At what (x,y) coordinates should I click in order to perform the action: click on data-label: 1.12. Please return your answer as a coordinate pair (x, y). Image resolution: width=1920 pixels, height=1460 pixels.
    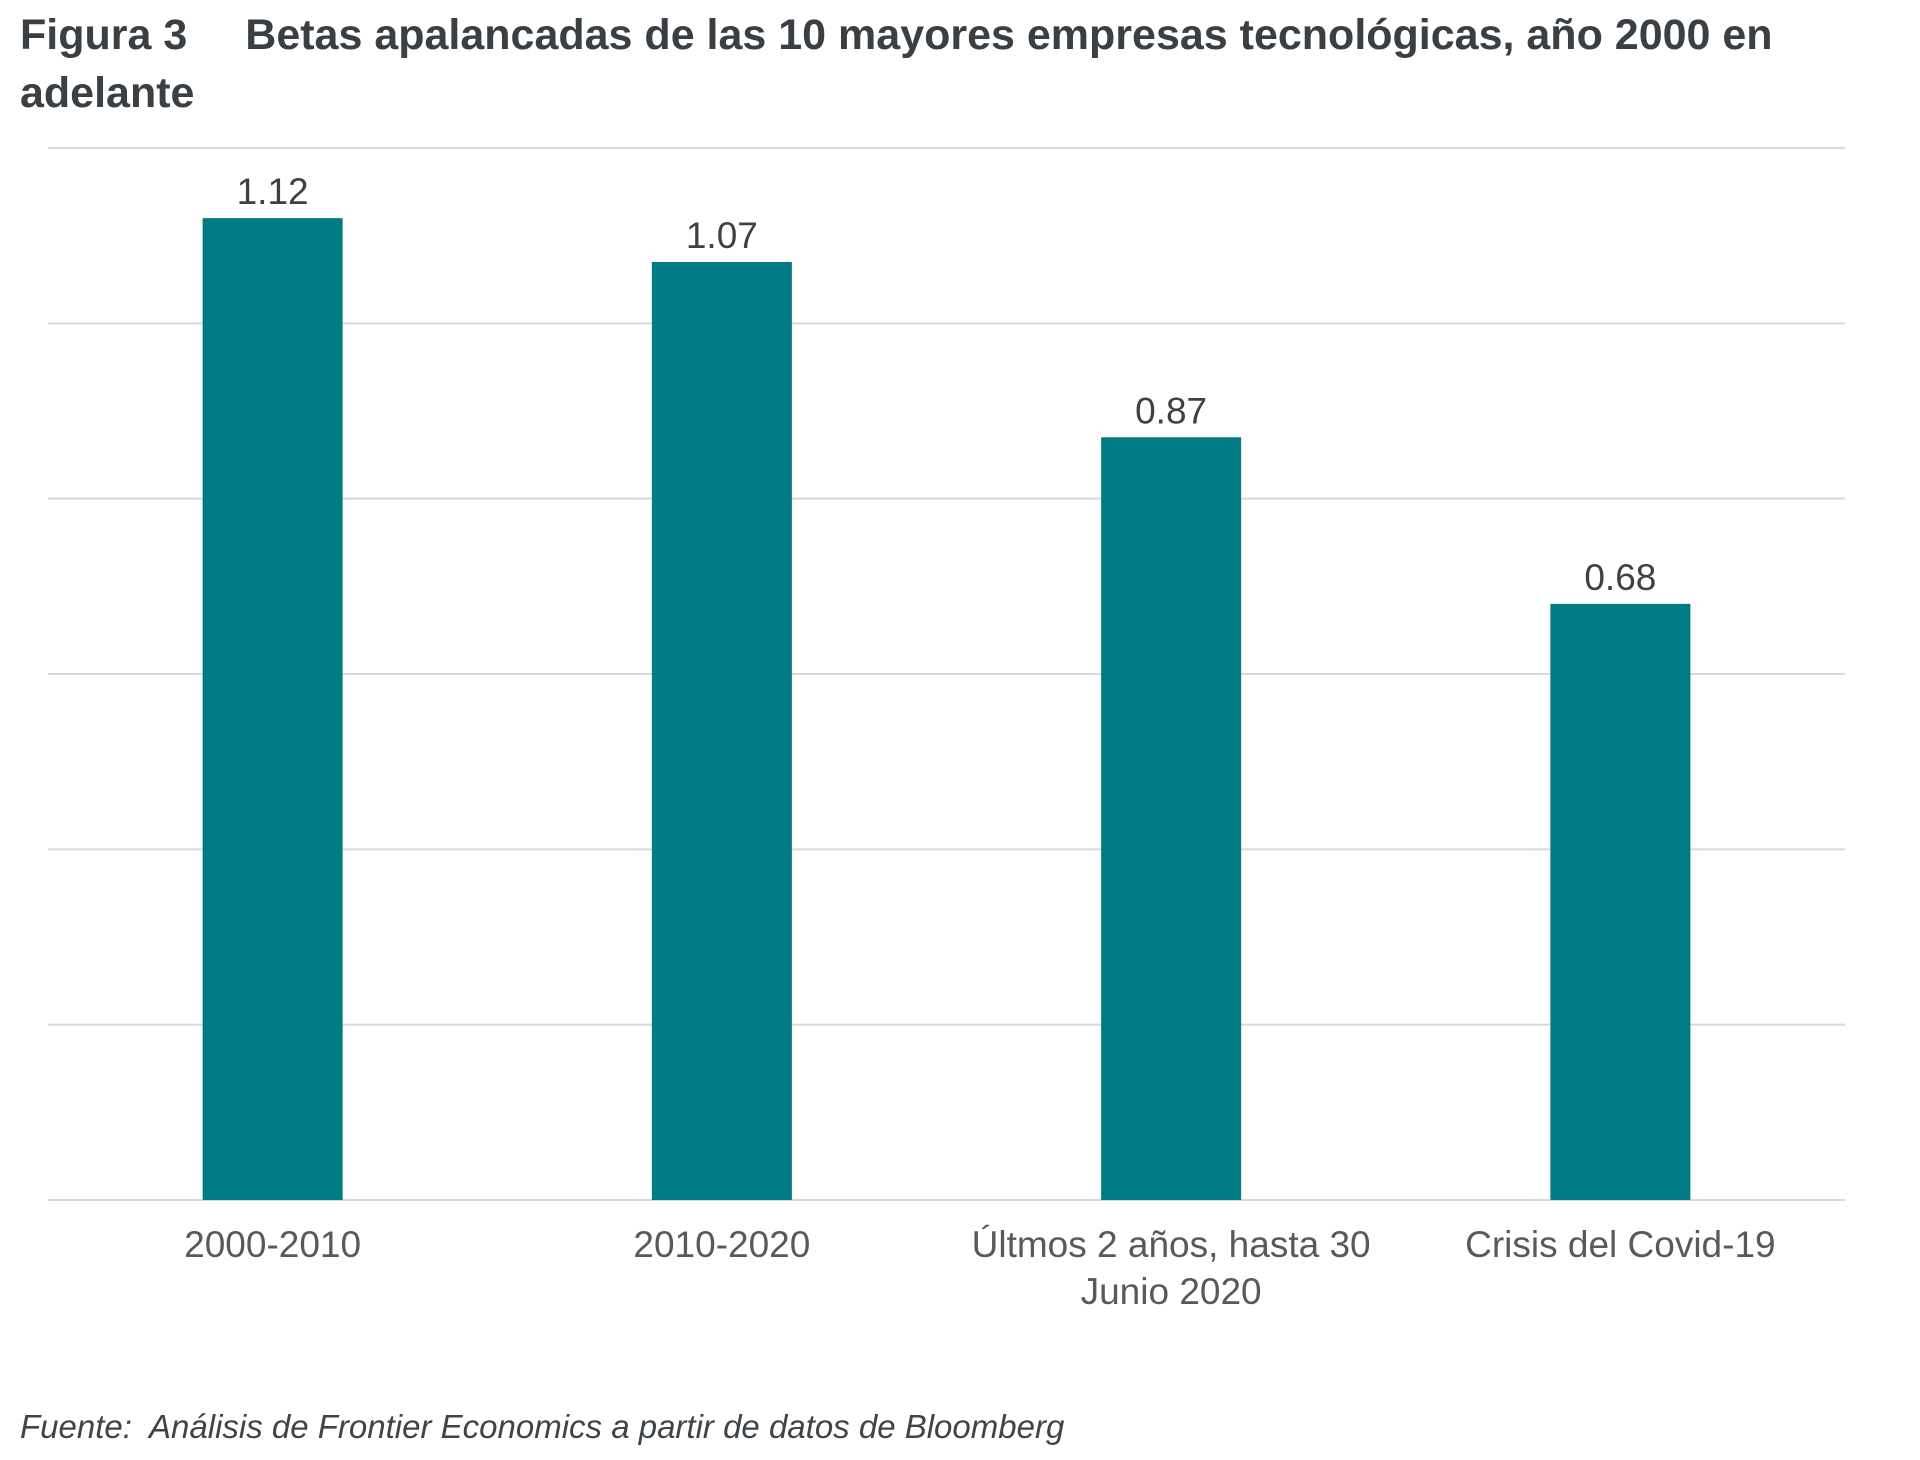
    Looking at the image, I should click on (273, 191).